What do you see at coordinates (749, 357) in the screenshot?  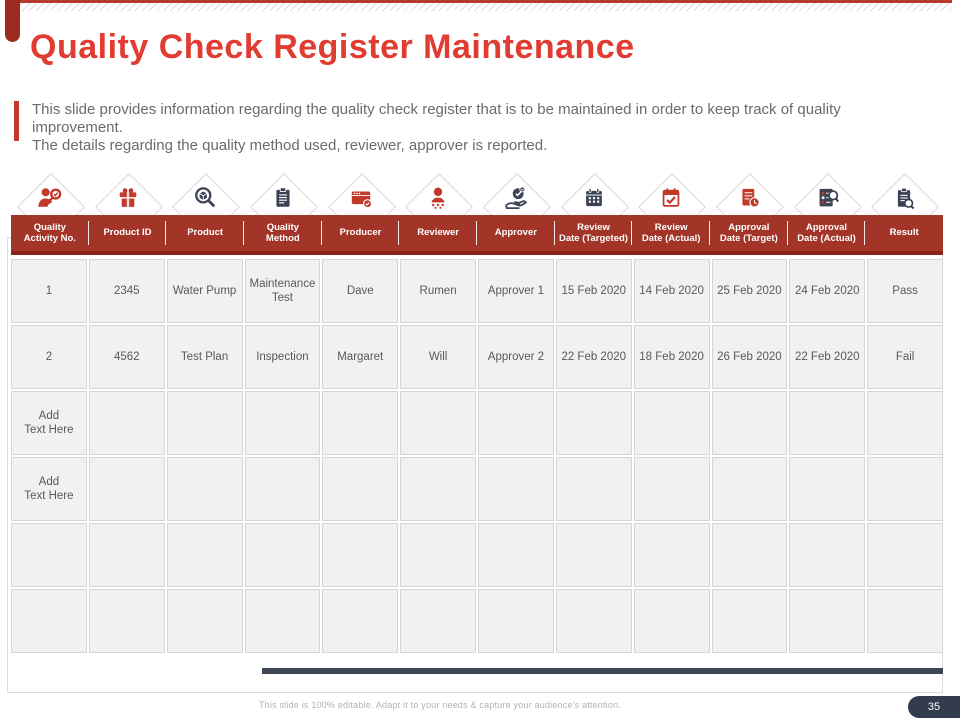 I see `table-cell: 26 Feb 2020` at bounding box center [749, 357].